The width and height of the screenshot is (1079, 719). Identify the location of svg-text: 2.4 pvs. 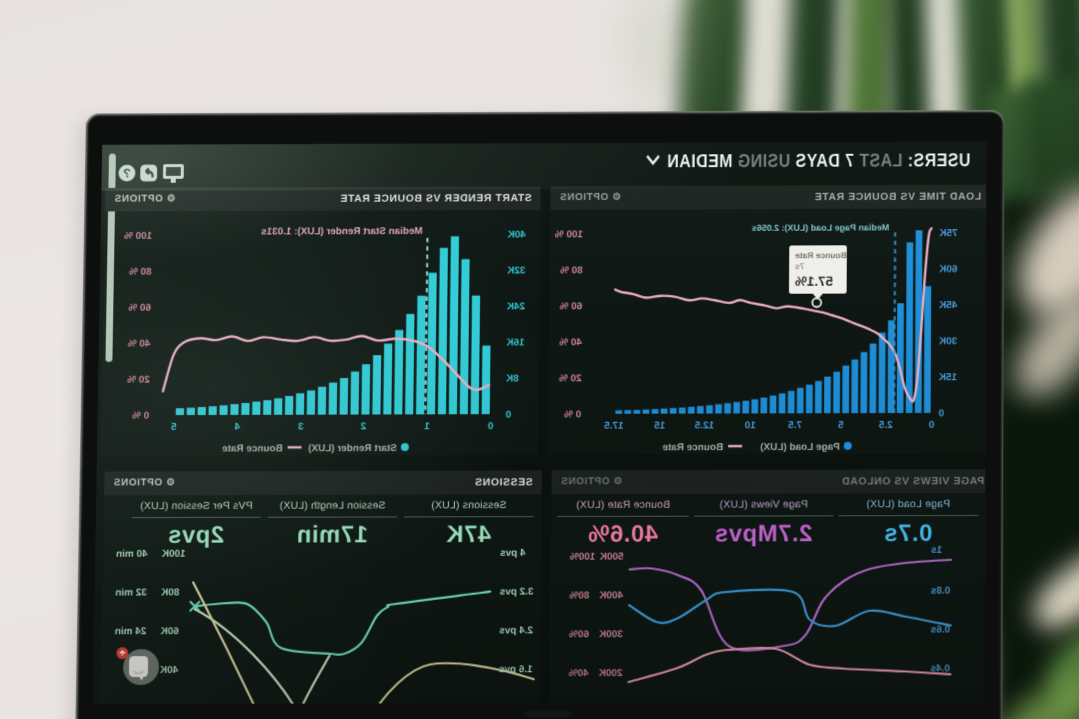
(516, 630).